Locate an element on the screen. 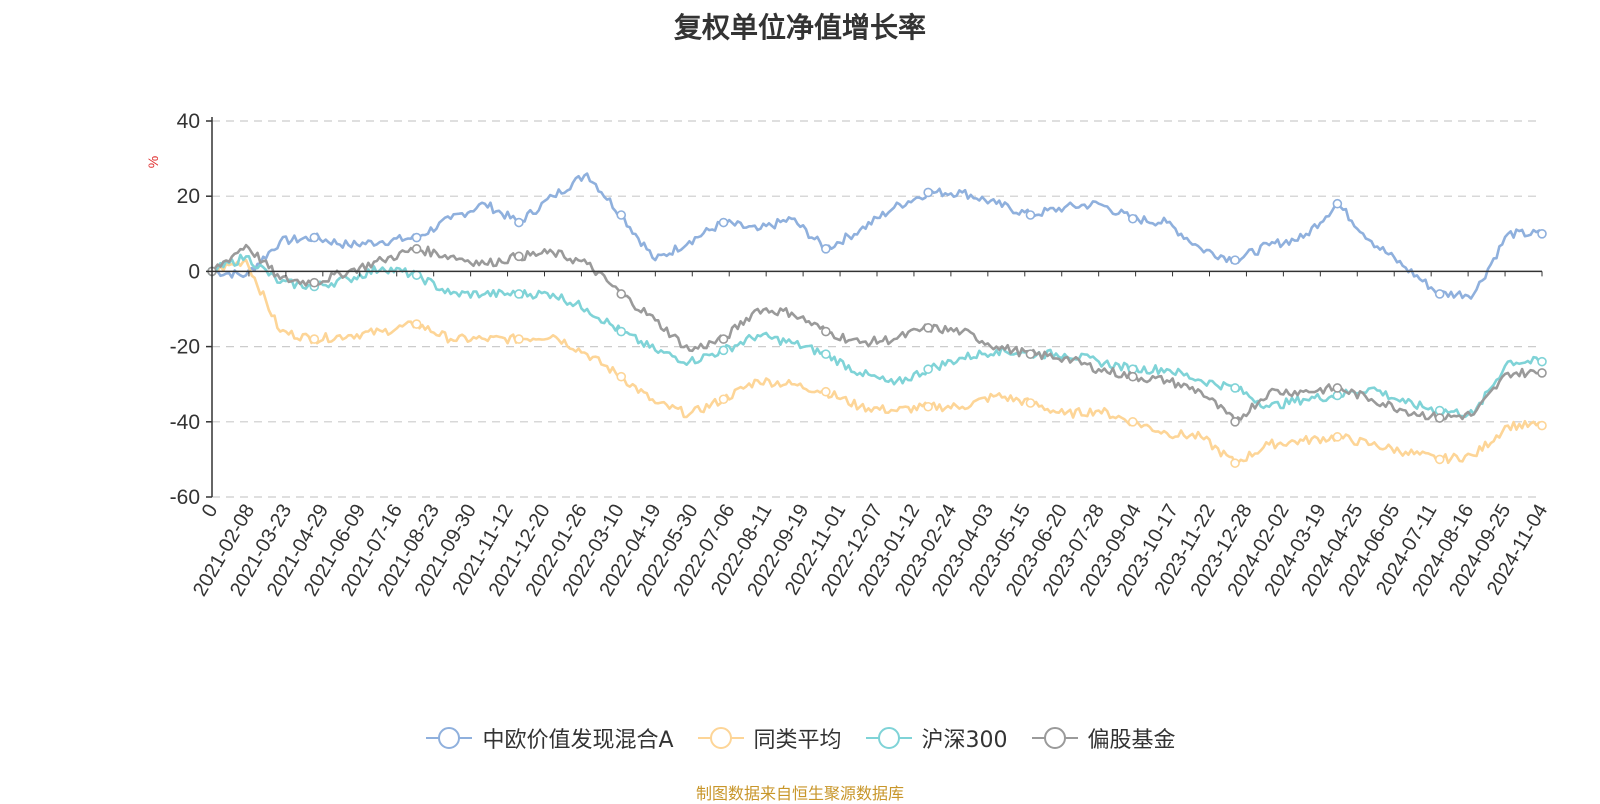  chart-title: 复权单位净值增长率 is located at coordinates (799, 27).